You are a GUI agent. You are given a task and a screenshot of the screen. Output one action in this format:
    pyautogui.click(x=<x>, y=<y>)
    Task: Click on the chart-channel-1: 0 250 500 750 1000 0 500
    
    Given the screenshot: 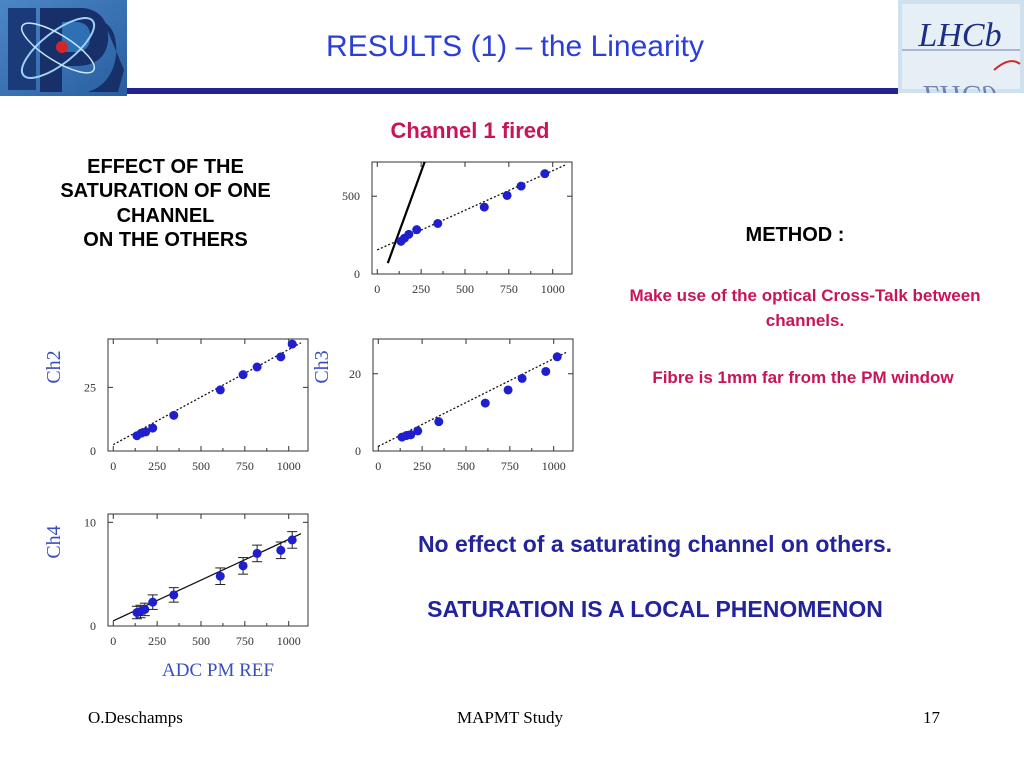 What is the action you would take?
    pyautogui.click(x=457, y=228)
    